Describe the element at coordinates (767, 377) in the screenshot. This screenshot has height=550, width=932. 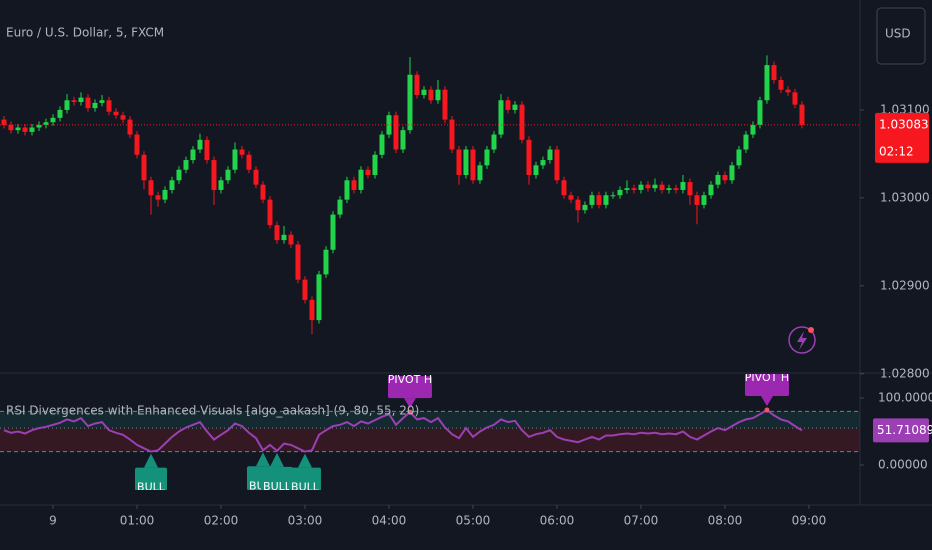
I see `pivot-label: PIVOT H` at that location.